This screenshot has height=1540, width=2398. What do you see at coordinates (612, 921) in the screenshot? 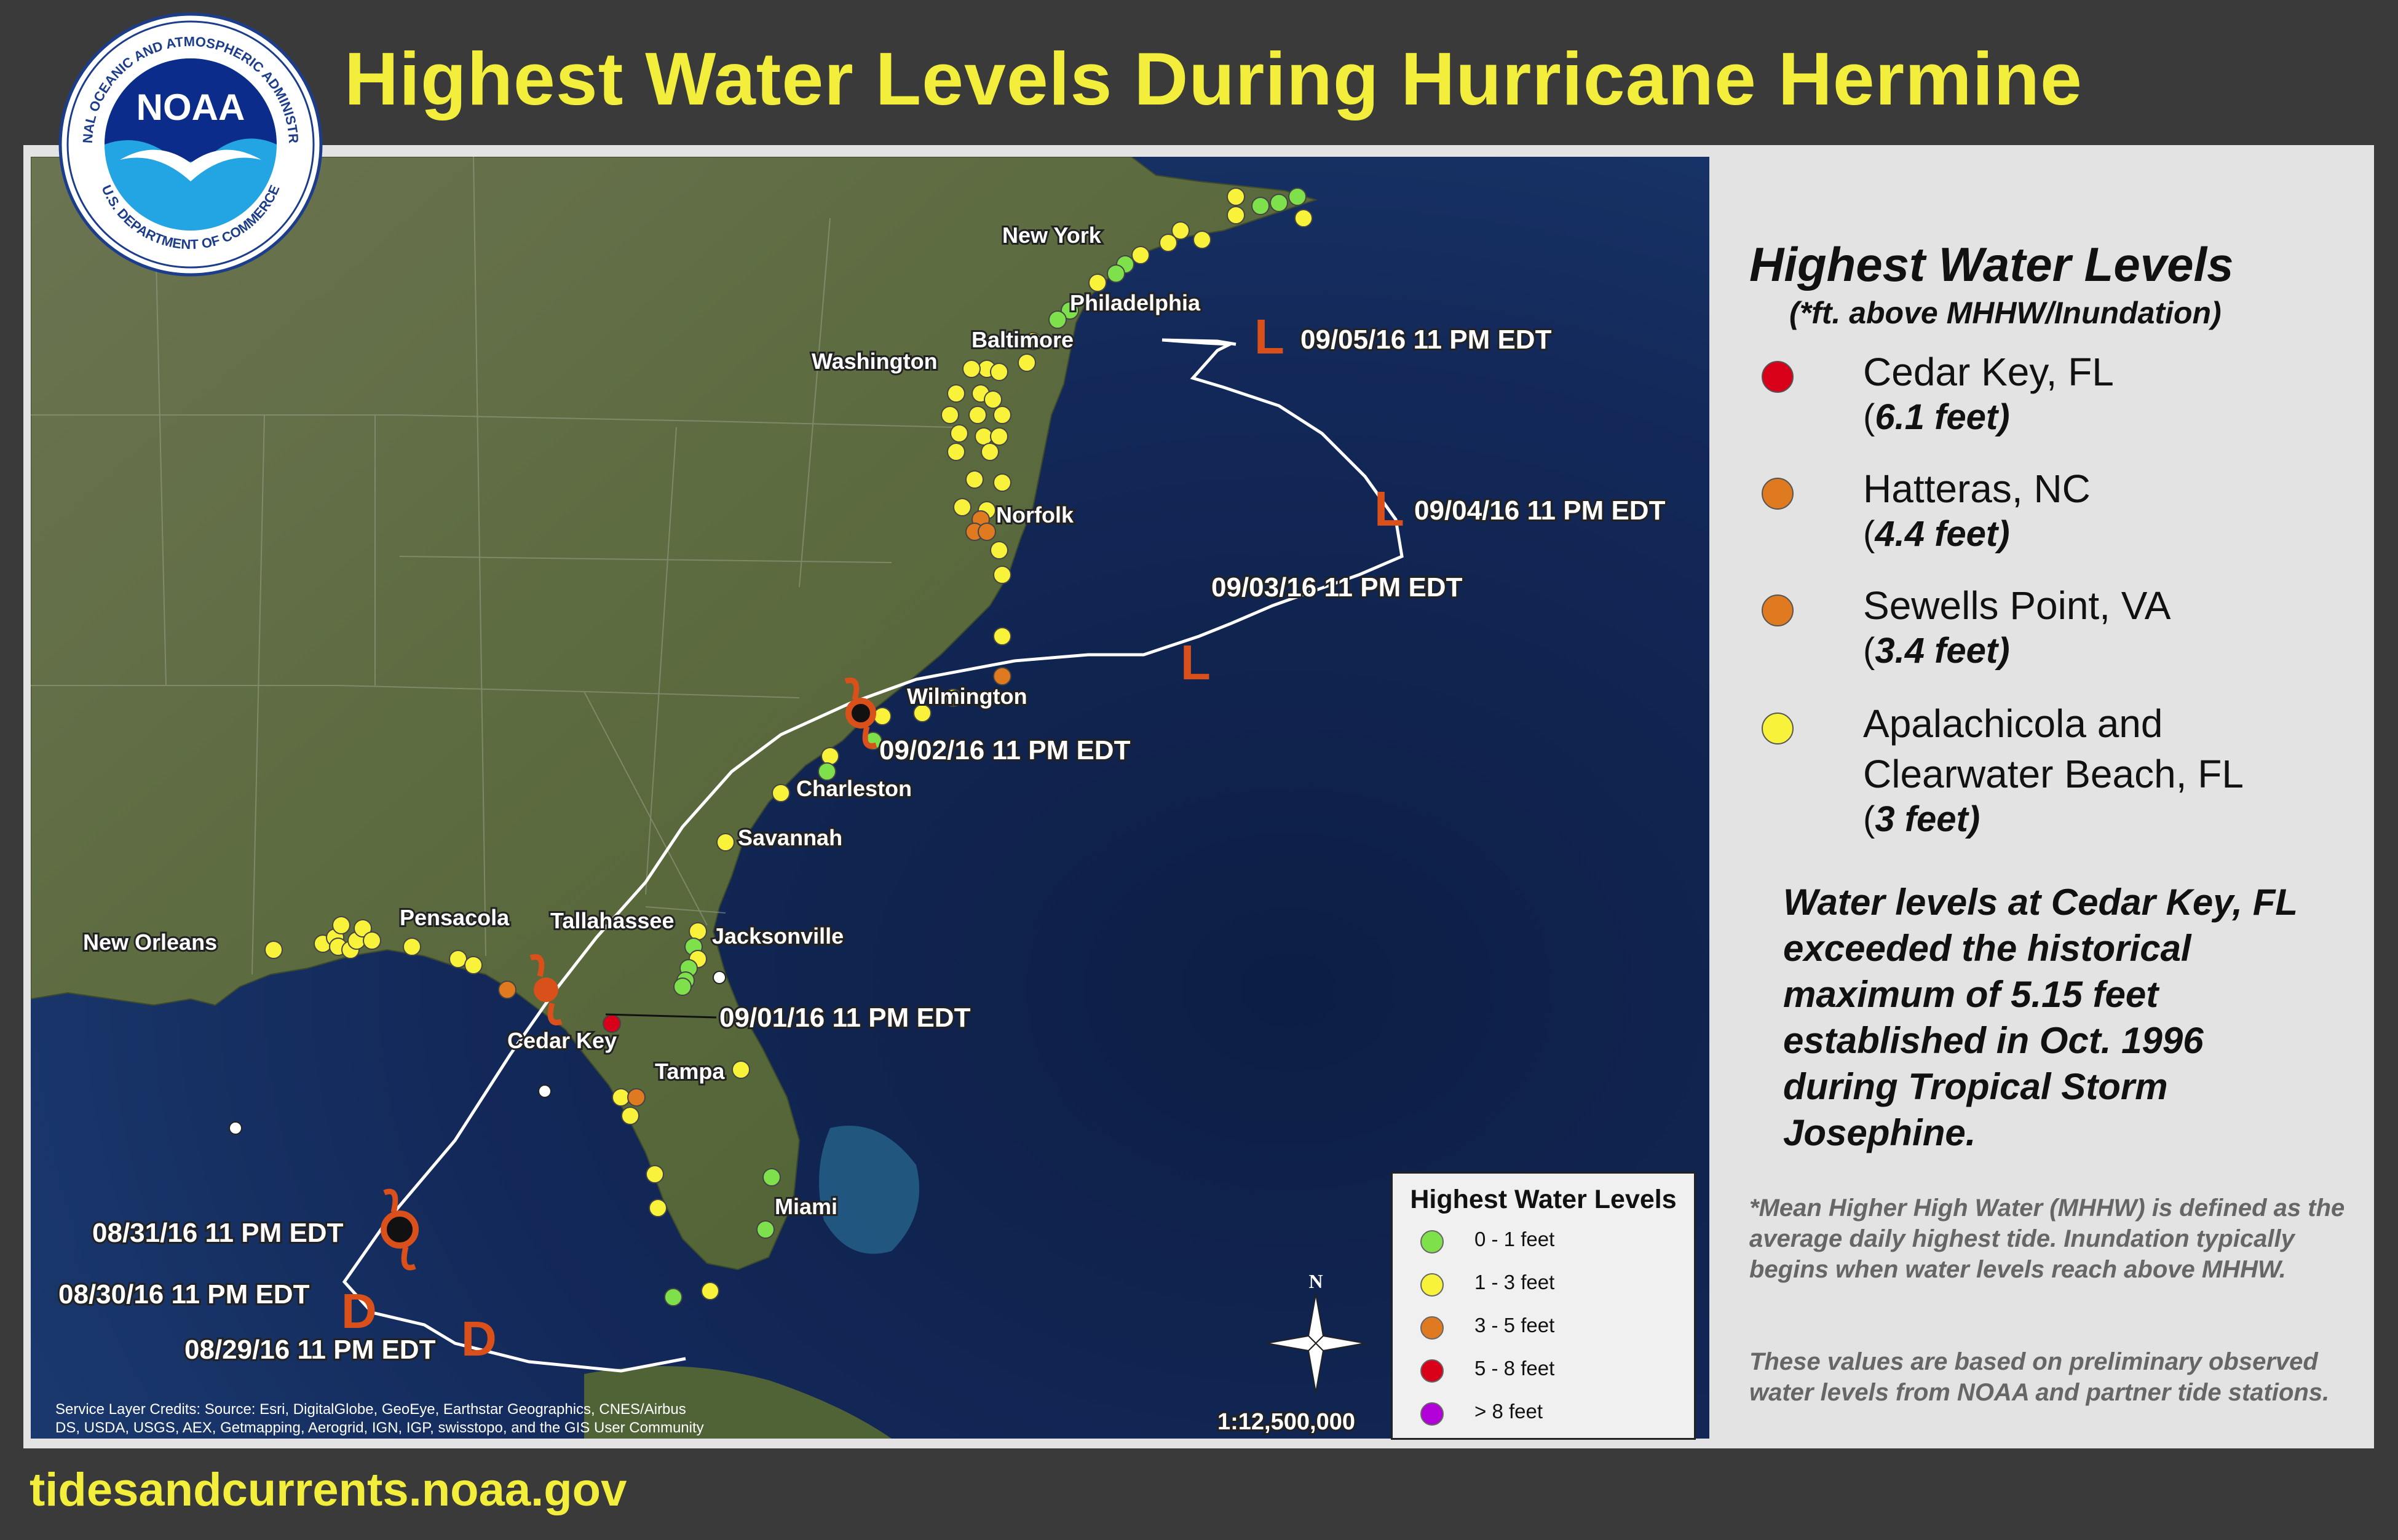
I see `city-label-tallahassee: Tallahassee` at bounding box center [612, 921].